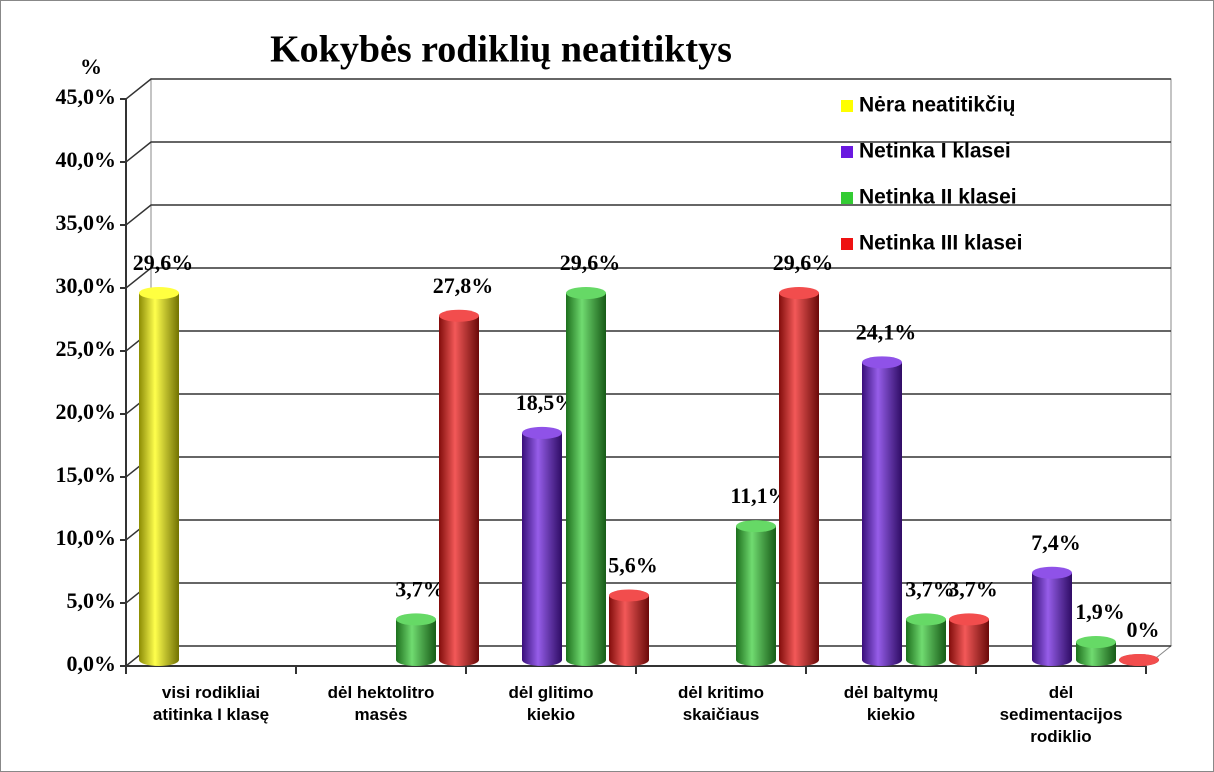  What do you see at coordinates (86, 411) in the screenshot?
I see `y-tick-label: 20,0%` at bounding box center [86, 411].